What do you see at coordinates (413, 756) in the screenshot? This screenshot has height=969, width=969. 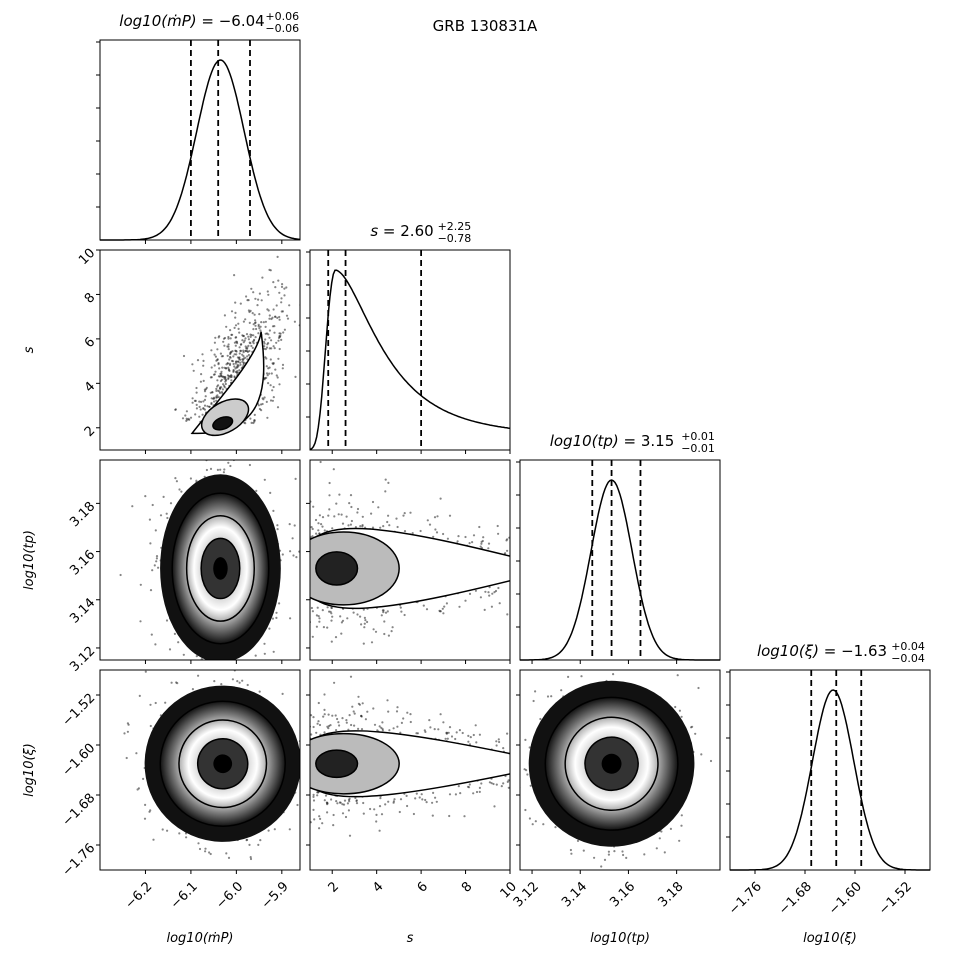 I see `density-layer` at bounding box center [413, 756].